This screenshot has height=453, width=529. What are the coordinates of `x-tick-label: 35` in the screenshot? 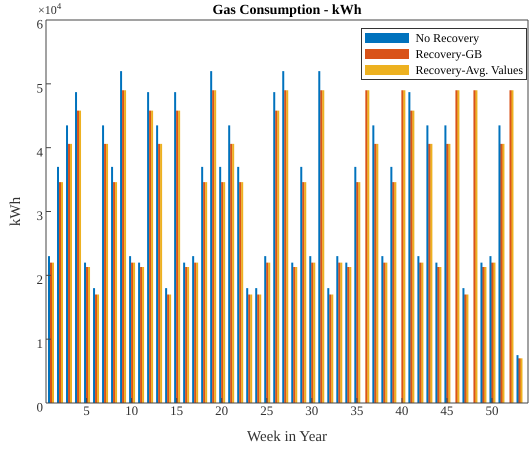 It's located at (357, 410).